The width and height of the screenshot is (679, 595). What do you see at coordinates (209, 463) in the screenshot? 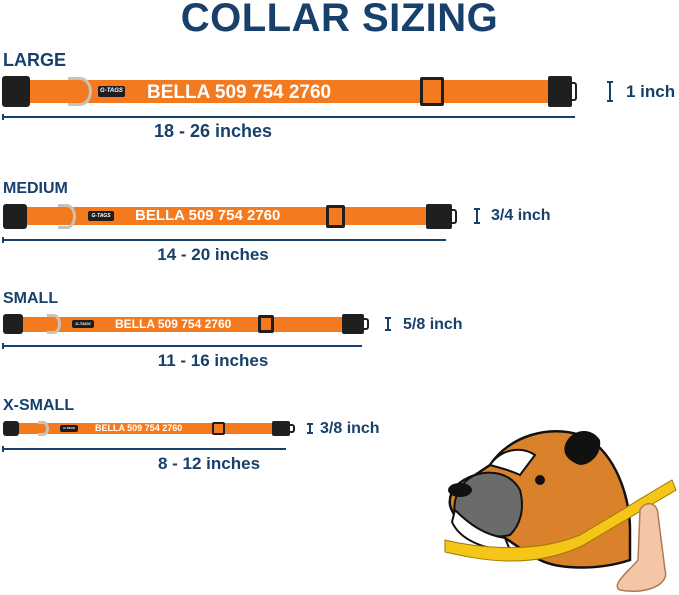
I see `length-label-x-small: 8 - 12 inches` at bounding box center [209, 463].